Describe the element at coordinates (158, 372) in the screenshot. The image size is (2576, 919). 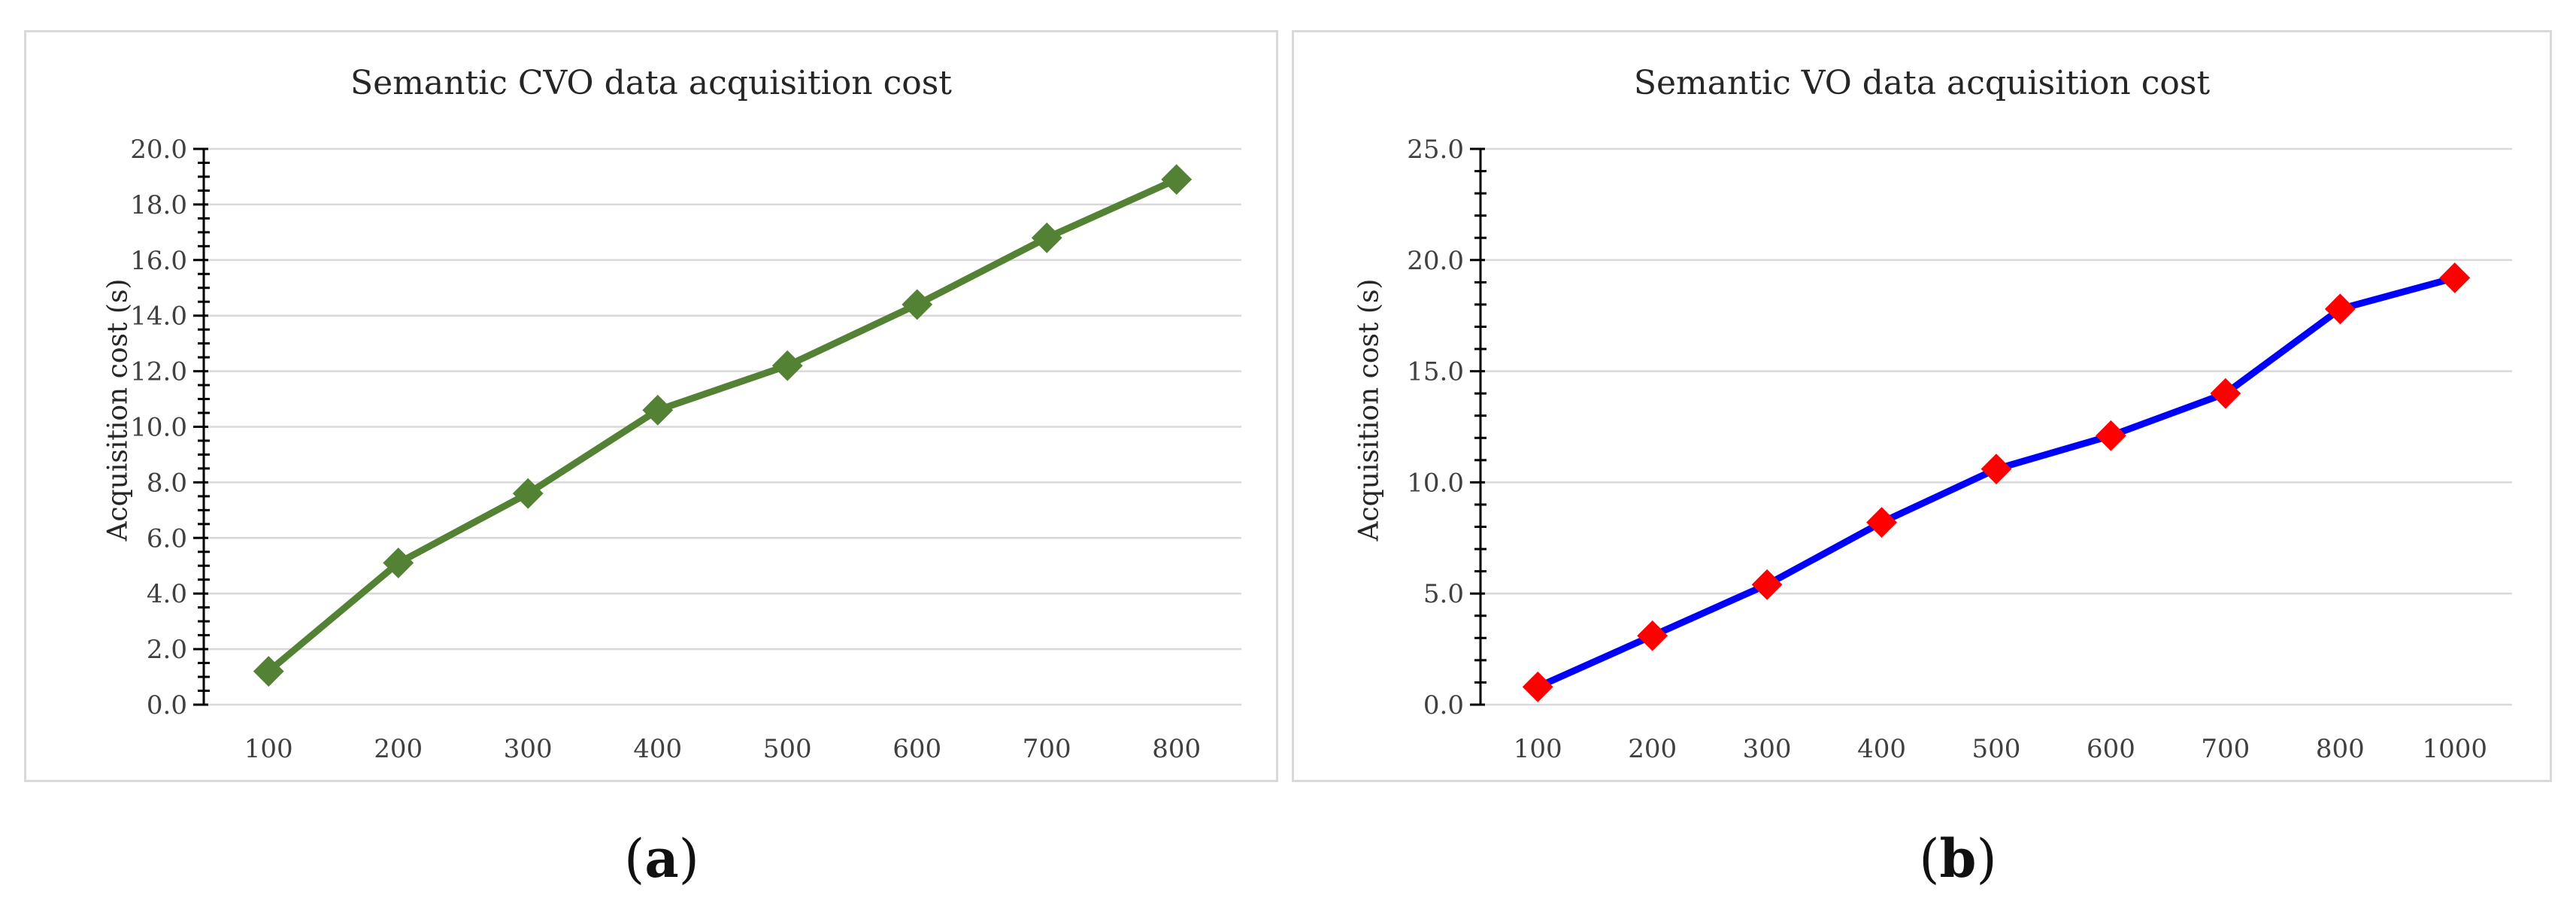
I see `y-tick-label: 12.0` at that location.